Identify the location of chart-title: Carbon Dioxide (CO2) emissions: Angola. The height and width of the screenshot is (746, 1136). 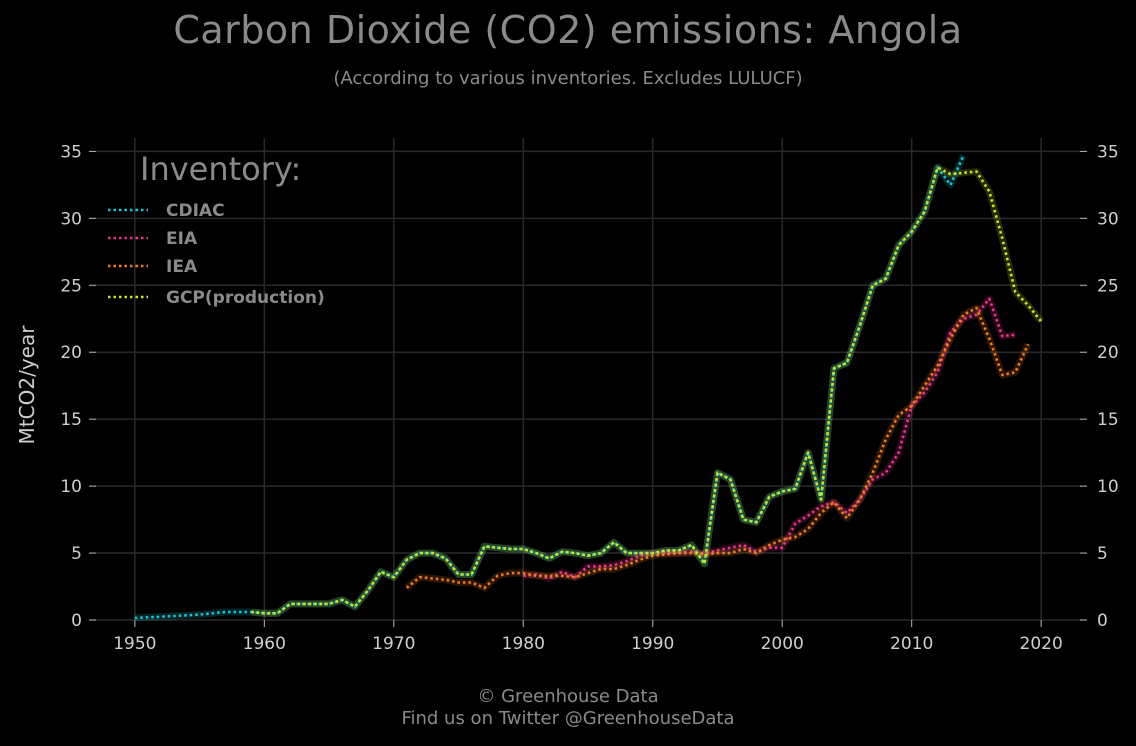
(568, 30).